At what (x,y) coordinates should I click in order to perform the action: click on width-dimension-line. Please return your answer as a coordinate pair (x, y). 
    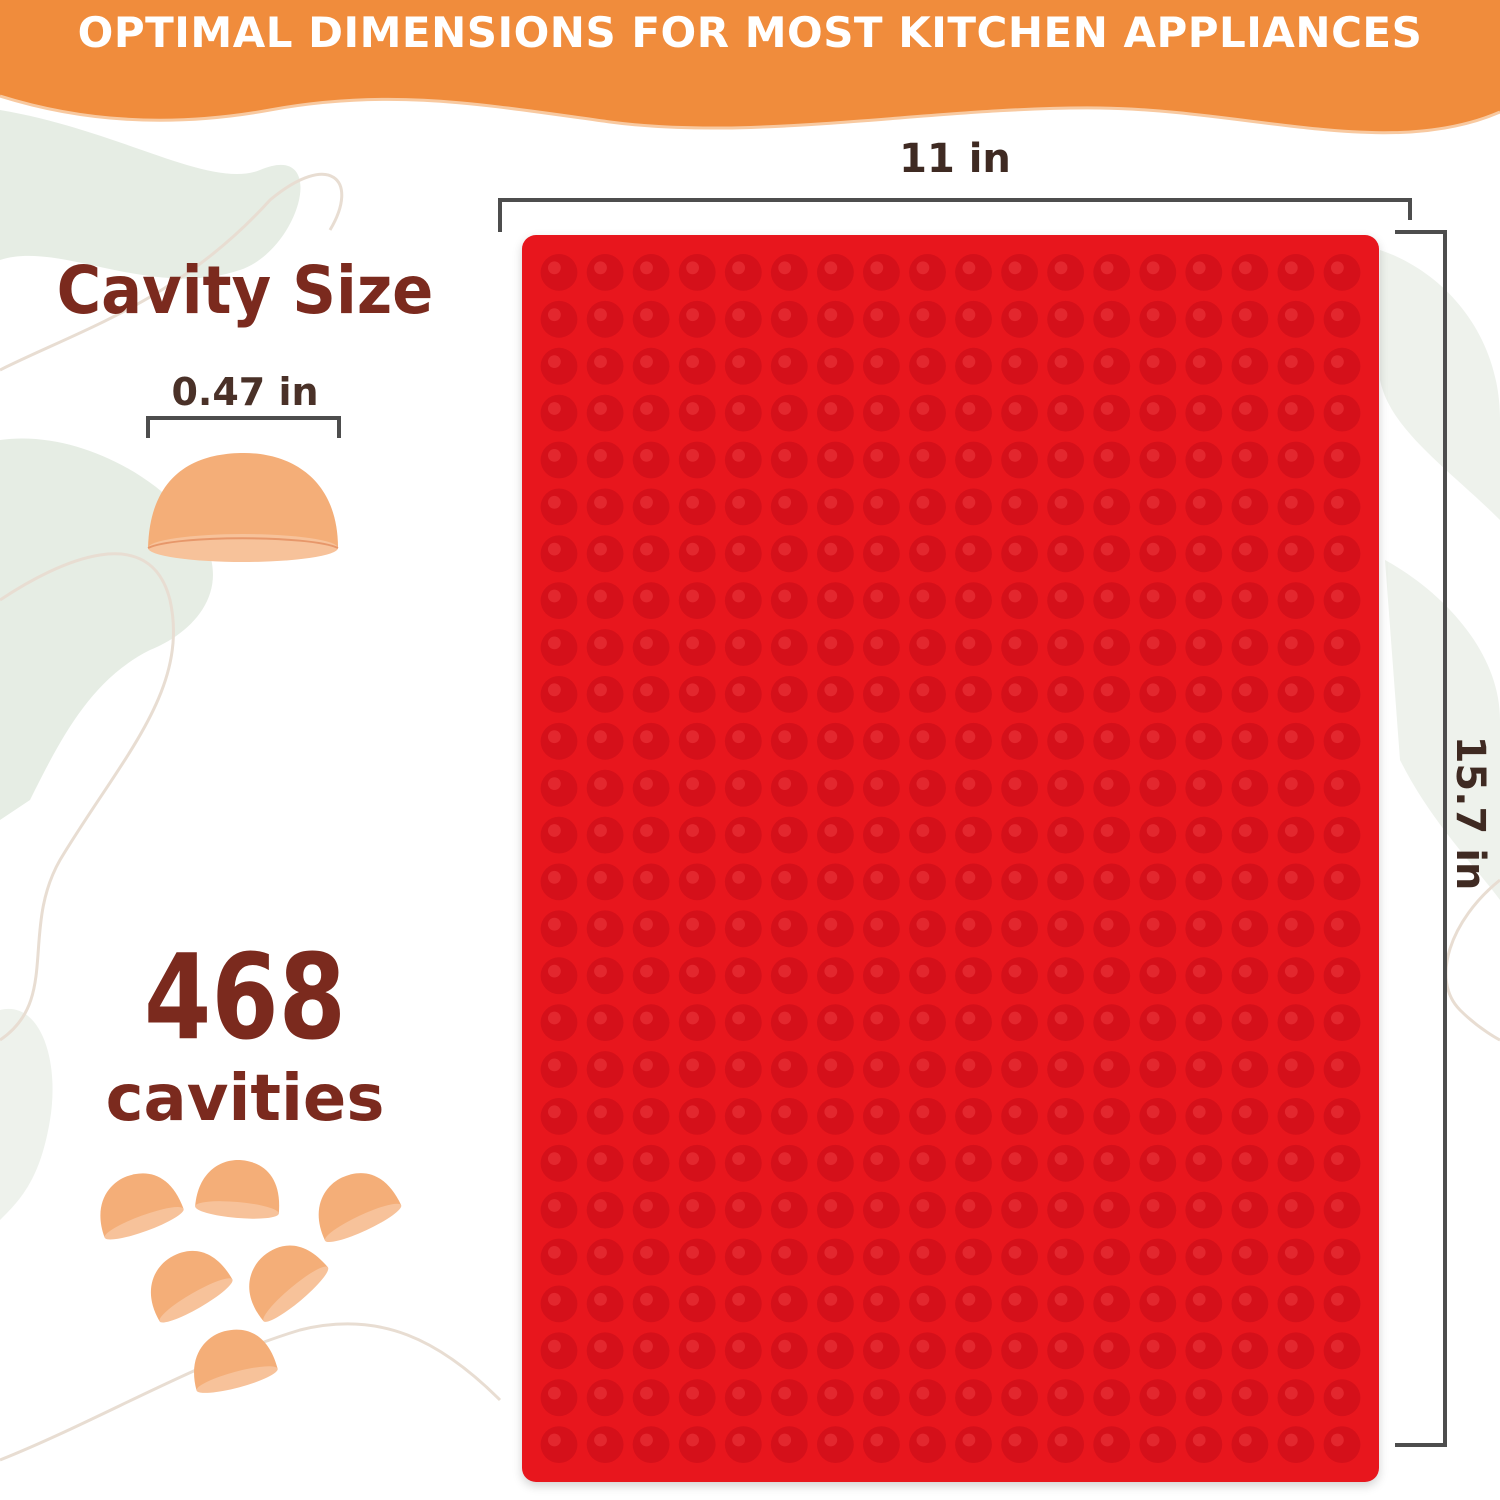
    Looking at the image, I should click on (955, 215).